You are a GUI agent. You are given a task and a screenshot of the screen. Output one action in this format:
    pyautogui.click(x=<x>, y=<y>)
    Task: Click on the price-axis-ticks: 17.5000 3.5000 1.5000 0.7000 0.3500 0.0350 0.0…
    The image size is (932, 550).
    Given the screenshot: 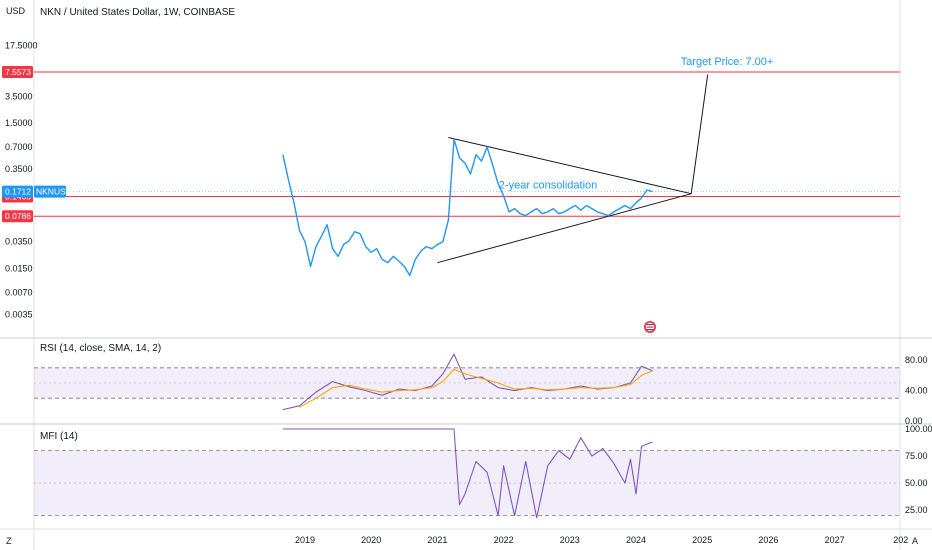 What is the action you would take?
    pyautogui.click(x=21, y=180)
    